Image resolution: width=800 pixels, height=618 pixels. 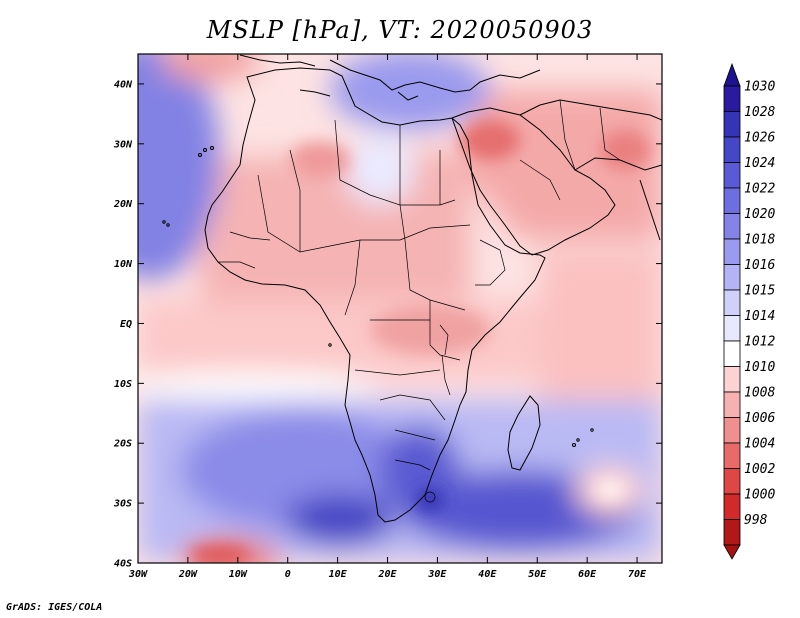 What do you see at coordinates (437, 574) in the screenshot?
I see `x-tick-label: 30E` at bounding box center [437, 574].